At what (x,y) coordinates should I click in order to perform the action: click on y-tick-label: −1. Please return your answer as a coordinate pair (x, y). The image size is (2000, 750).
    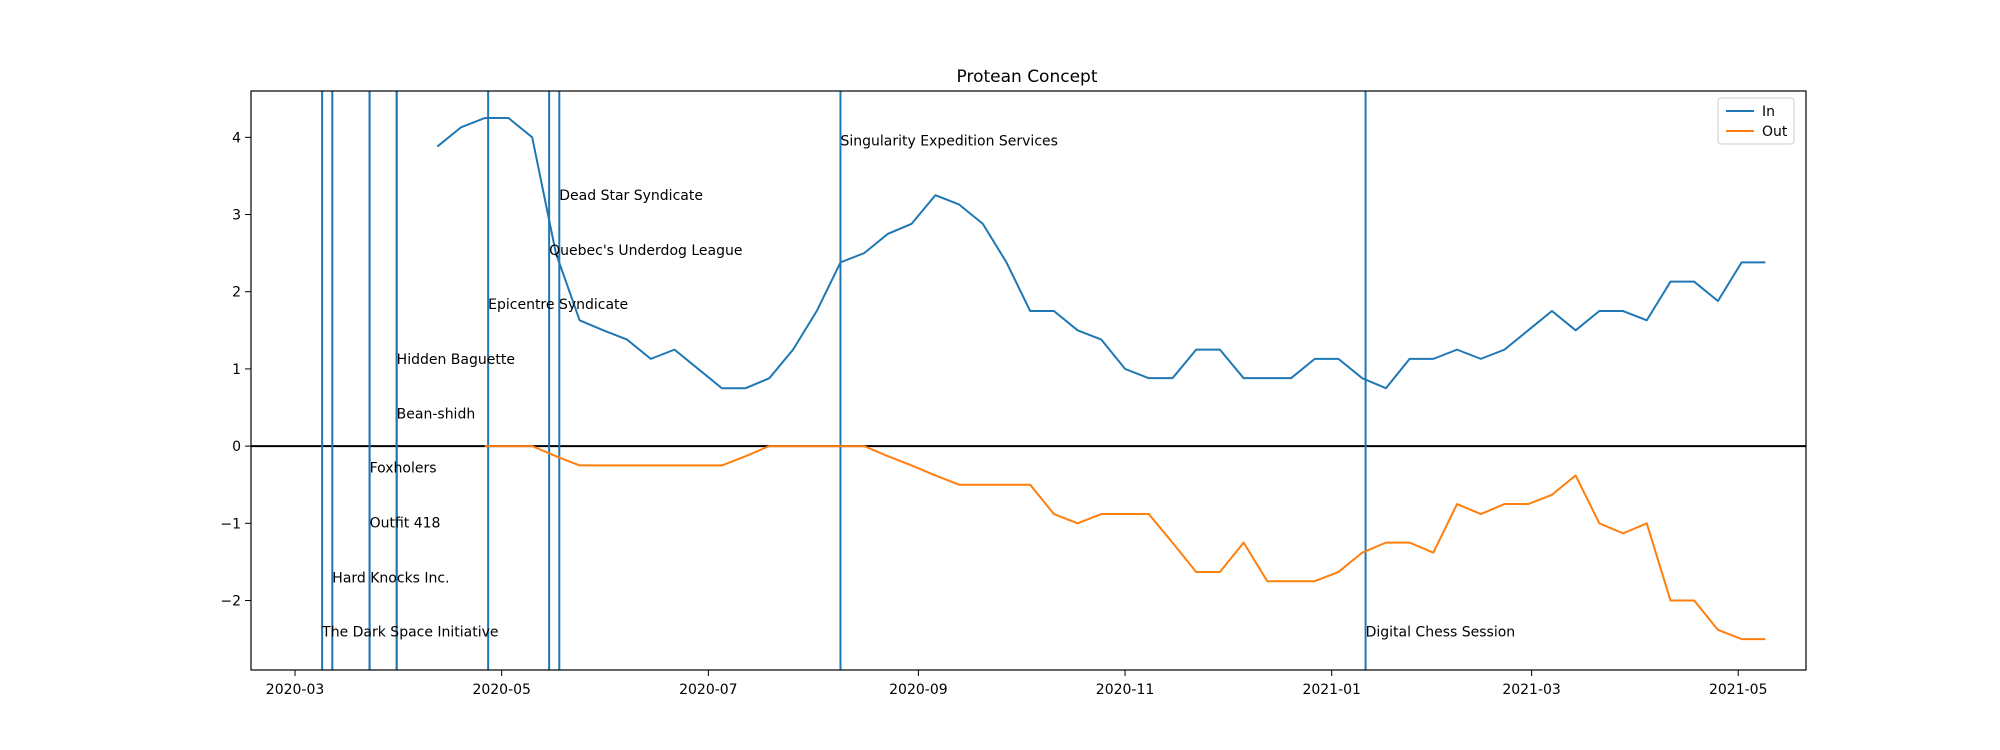
    Looking at the image, I should click on (230, 524).